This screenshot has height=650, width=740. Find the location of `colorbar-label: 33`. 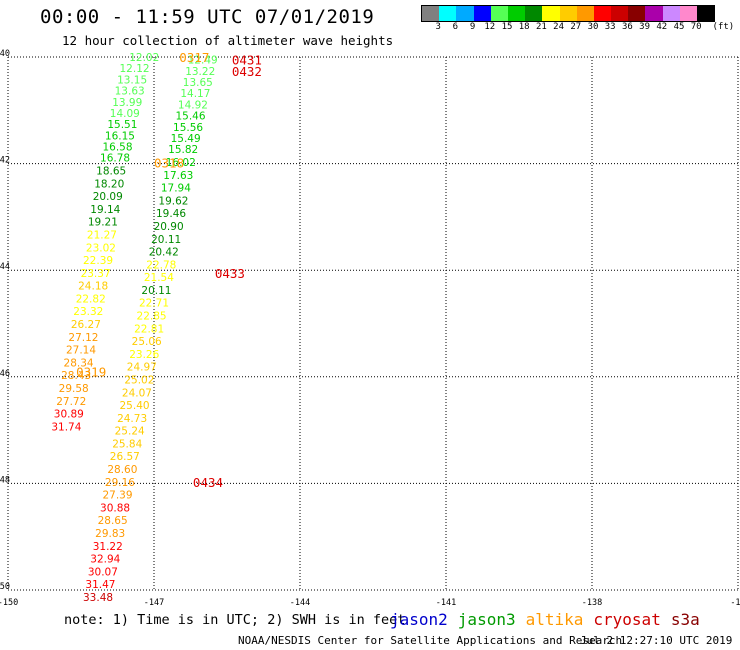

colorbar-label: 33 is located at coordinates (610, 27).